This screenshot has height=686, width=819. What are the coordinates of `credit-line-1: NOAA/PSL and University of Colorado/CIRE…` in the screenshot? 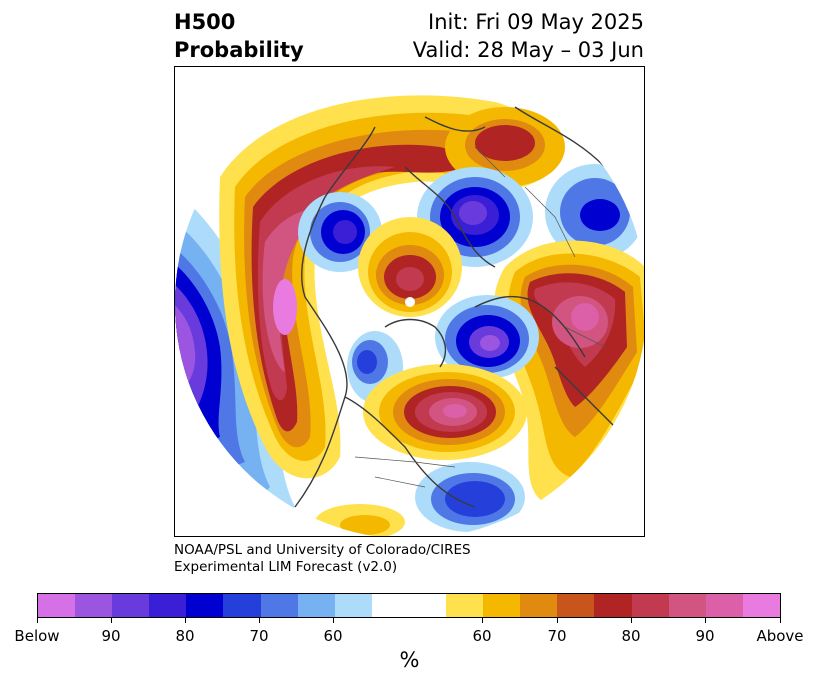 It's located at (322, 550).